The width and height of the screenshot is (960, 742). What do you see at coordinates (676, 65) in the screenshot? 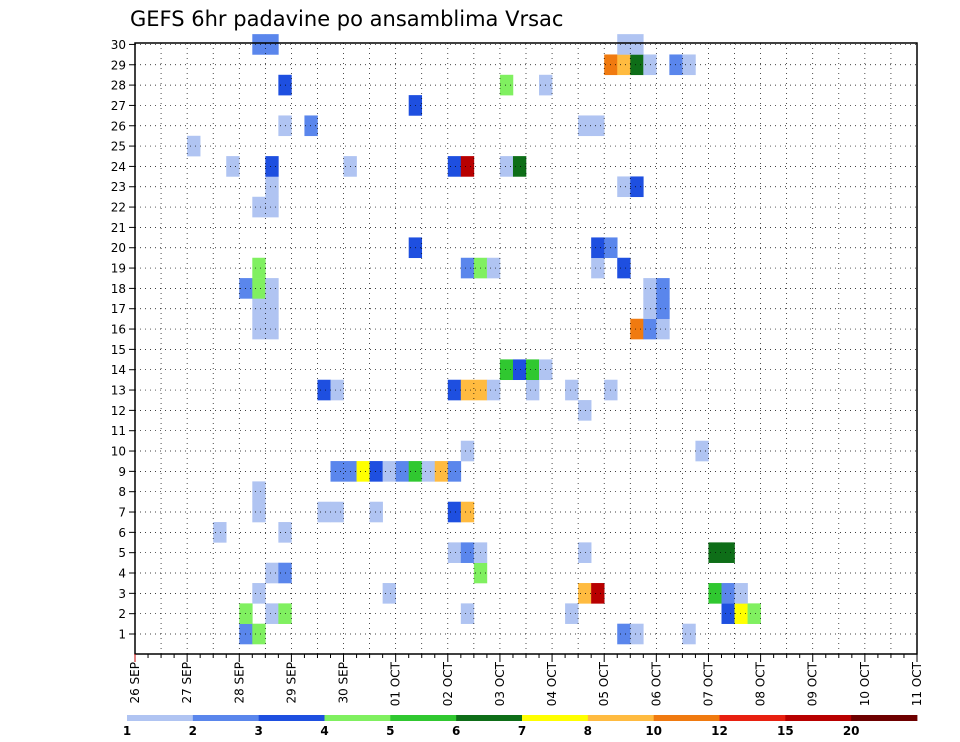
I see `cell-m29-t41` at bounding box center [676, 65].